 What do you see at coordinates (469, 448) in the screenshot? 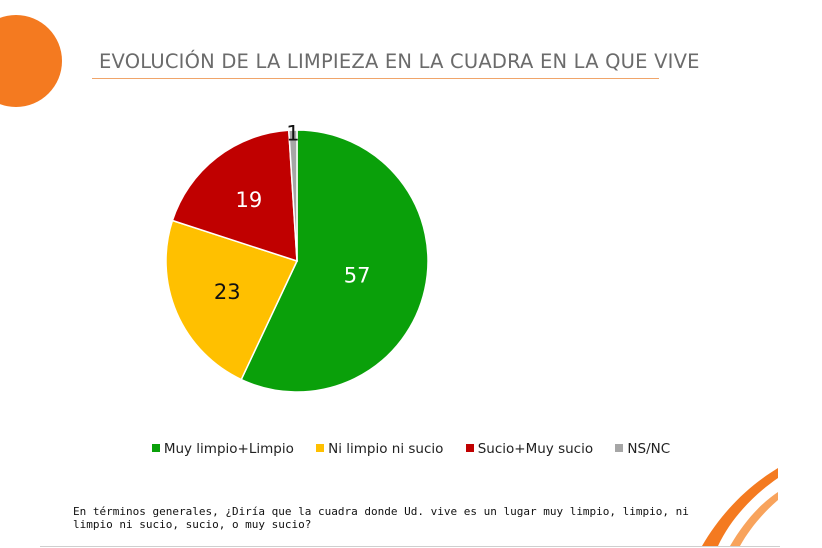
I see `legend-swatch-sucio` at bounding box center [469, 448].